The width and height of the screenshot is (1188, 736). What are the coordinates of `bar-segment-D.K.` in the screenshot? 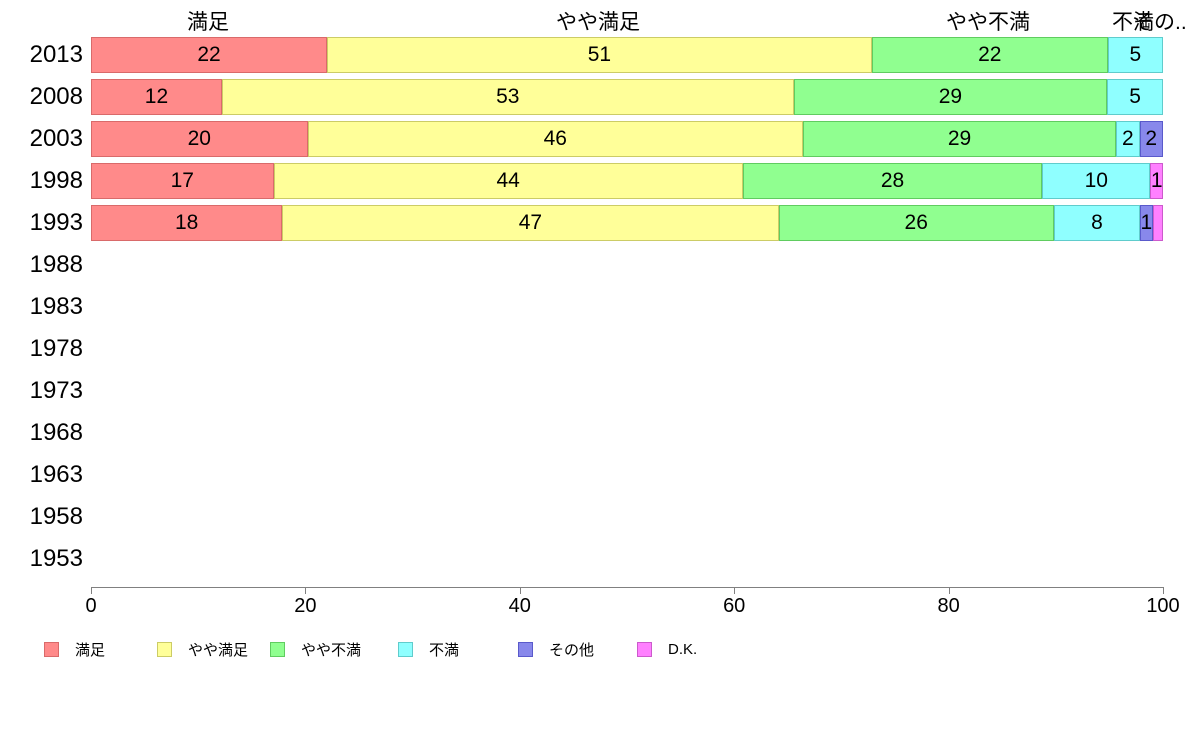 It's located at (1157, 223).